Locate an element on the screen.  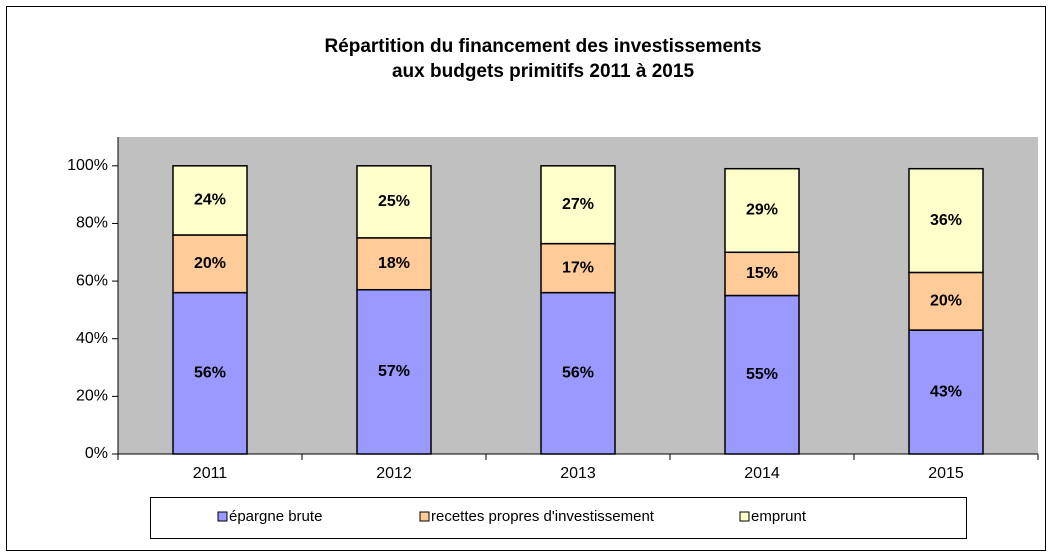
y-tick-label: 100% is located at coordinates (87, 165).